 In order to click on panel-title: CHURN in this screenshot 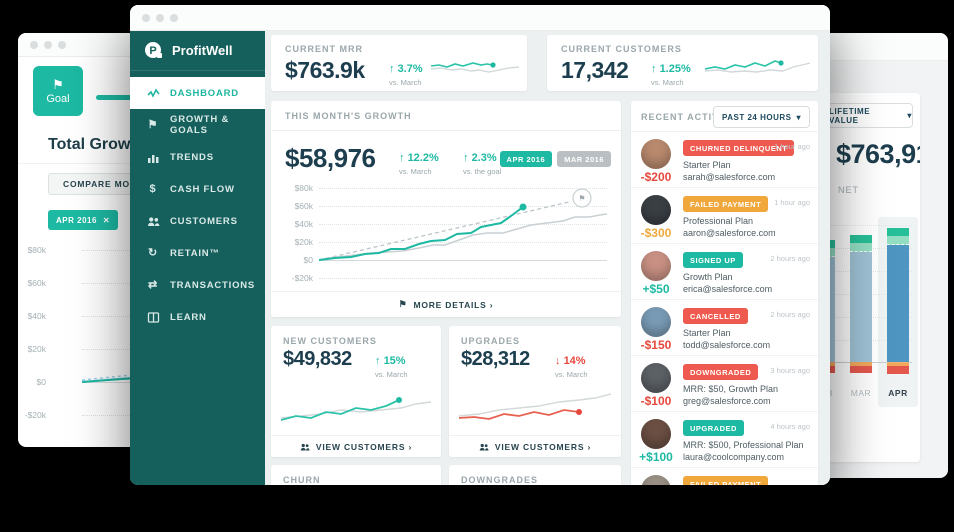, I will do `click(302, 480)`.